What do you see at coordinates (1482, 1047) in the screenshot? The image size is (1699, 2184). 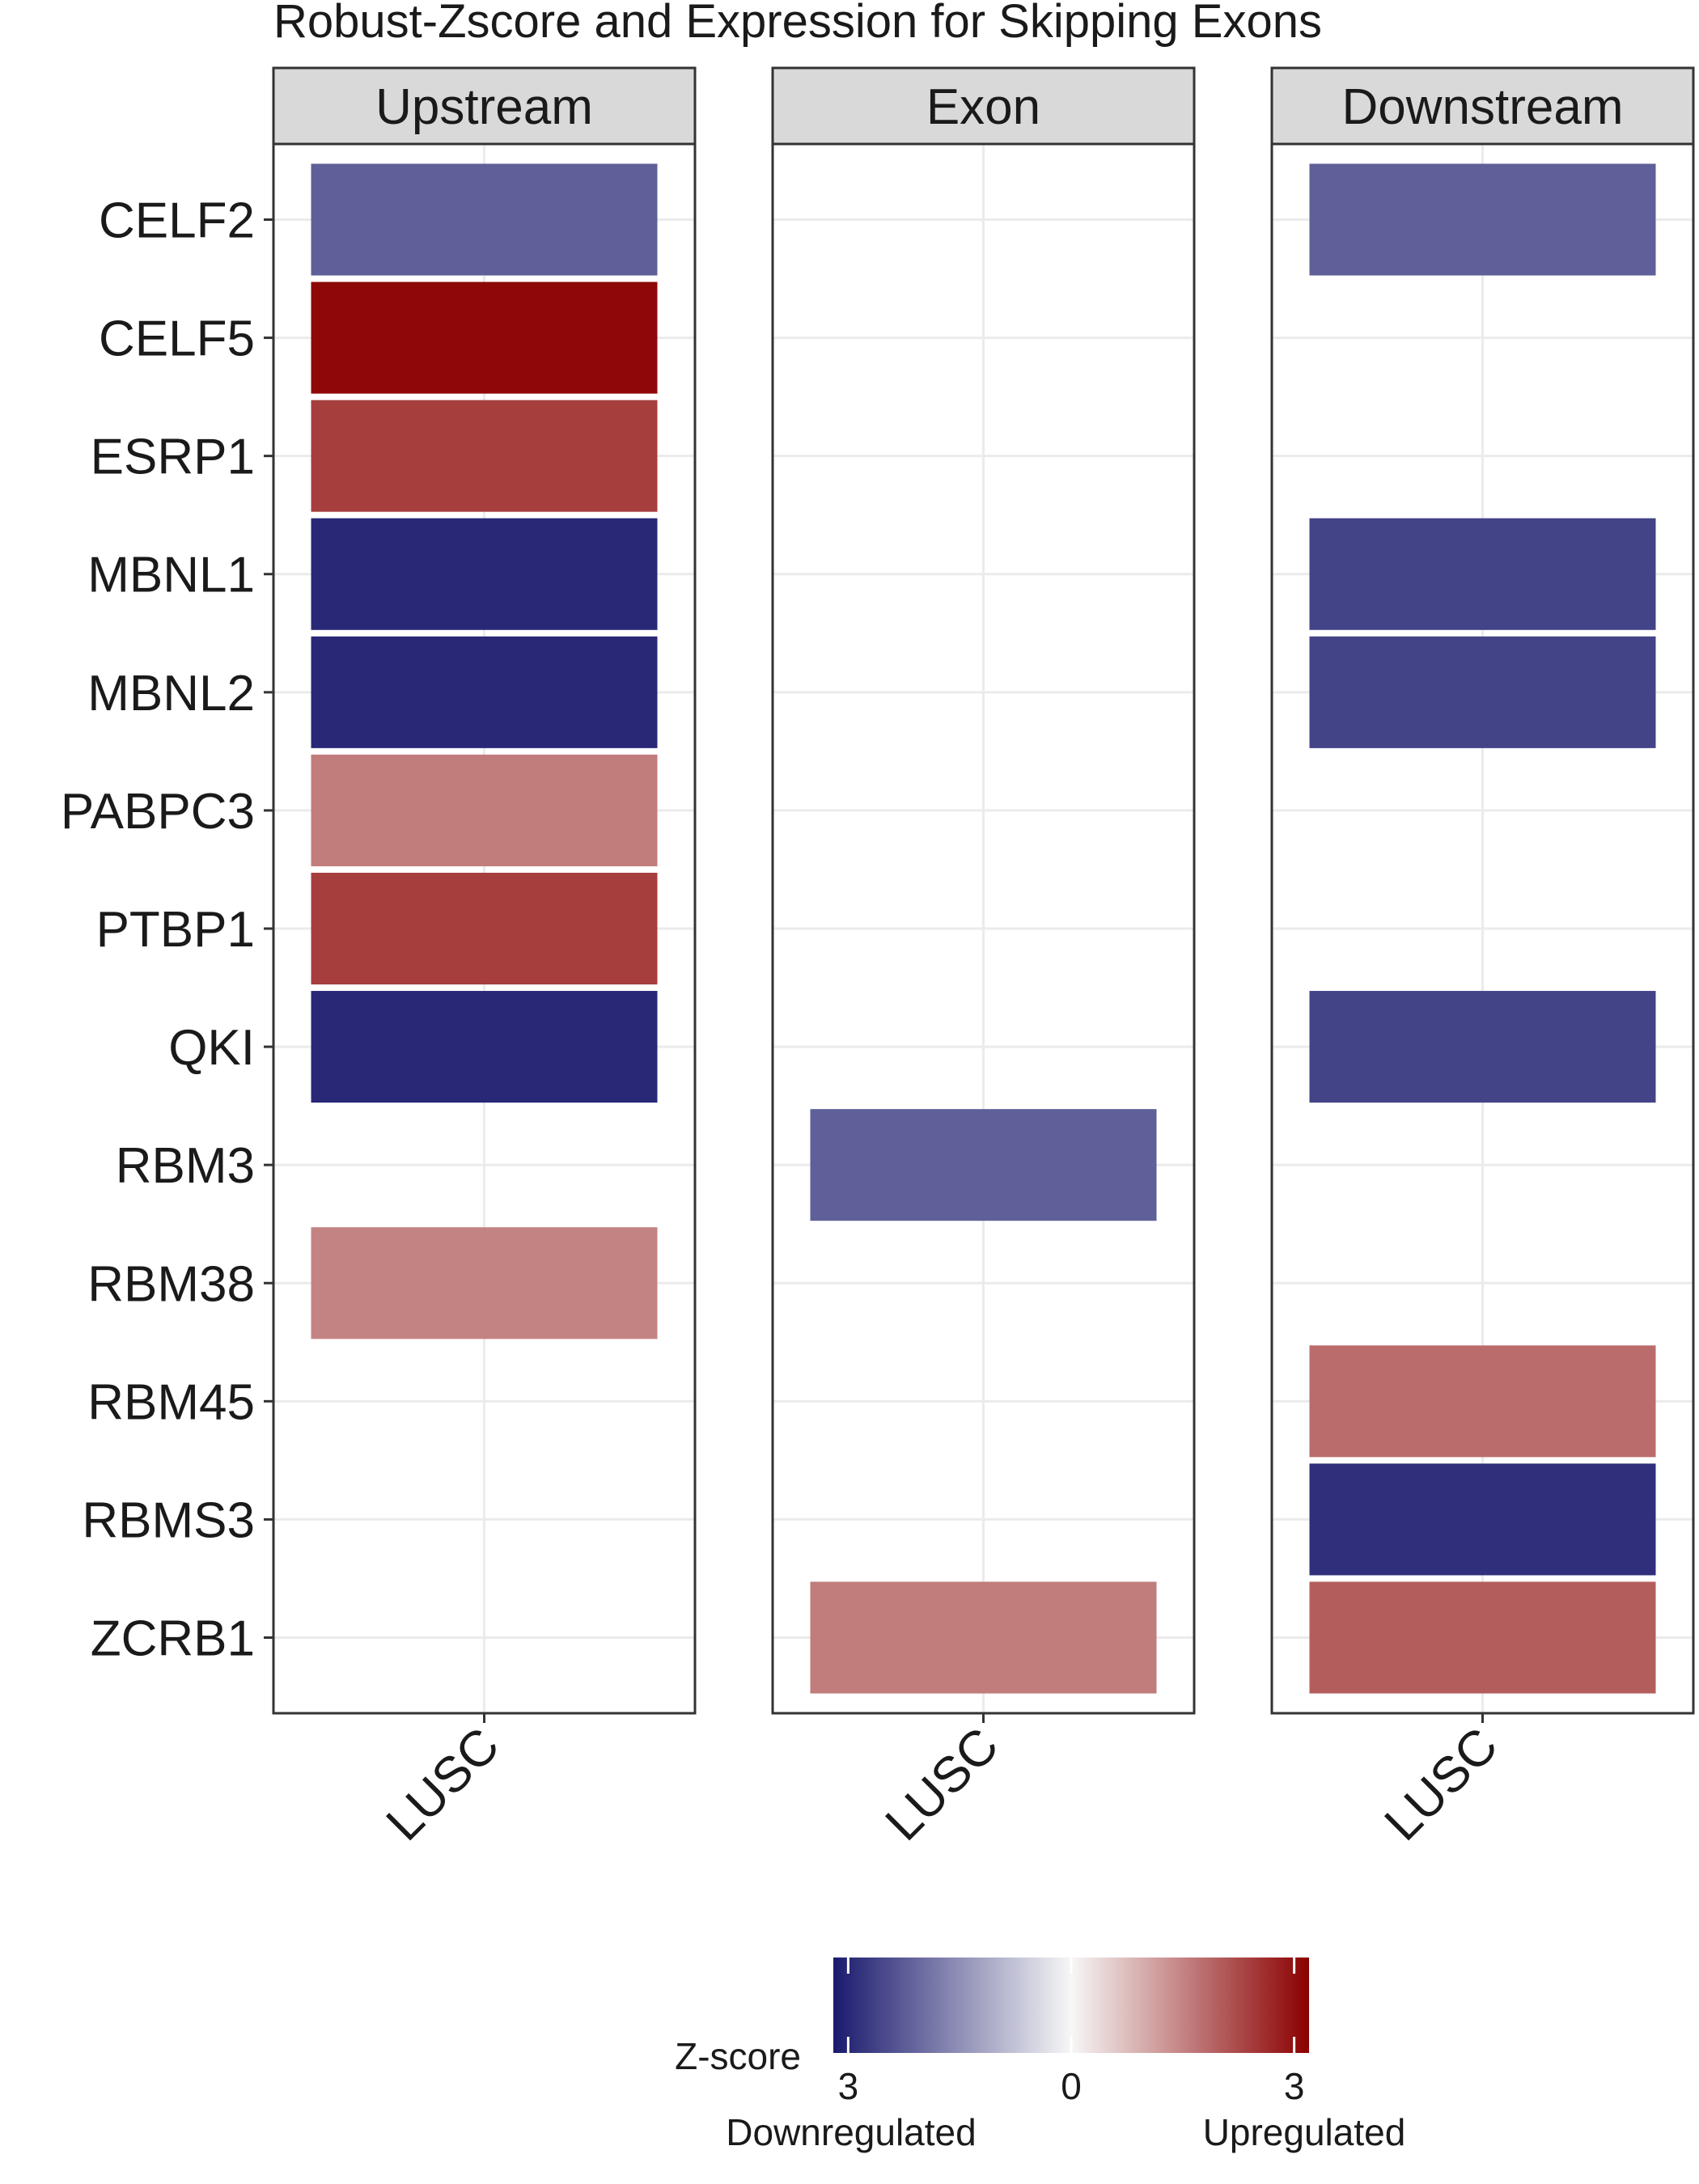 I see `tile-downstream-qki` at bounding box center [1482, 1047].